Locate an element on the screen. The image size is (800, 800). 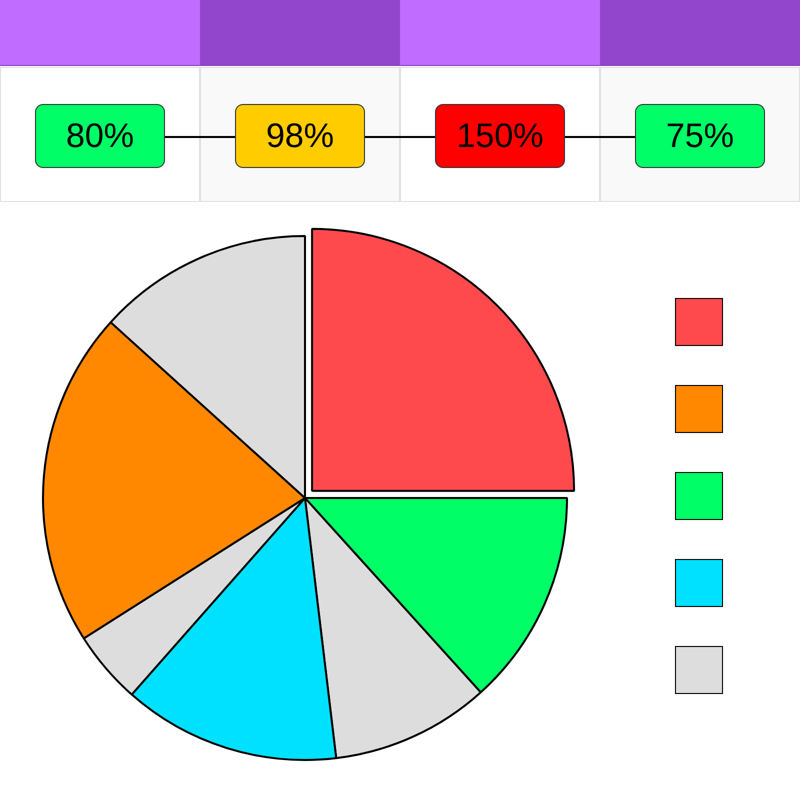
data-label: 98% is located at coordinates (300, 136).